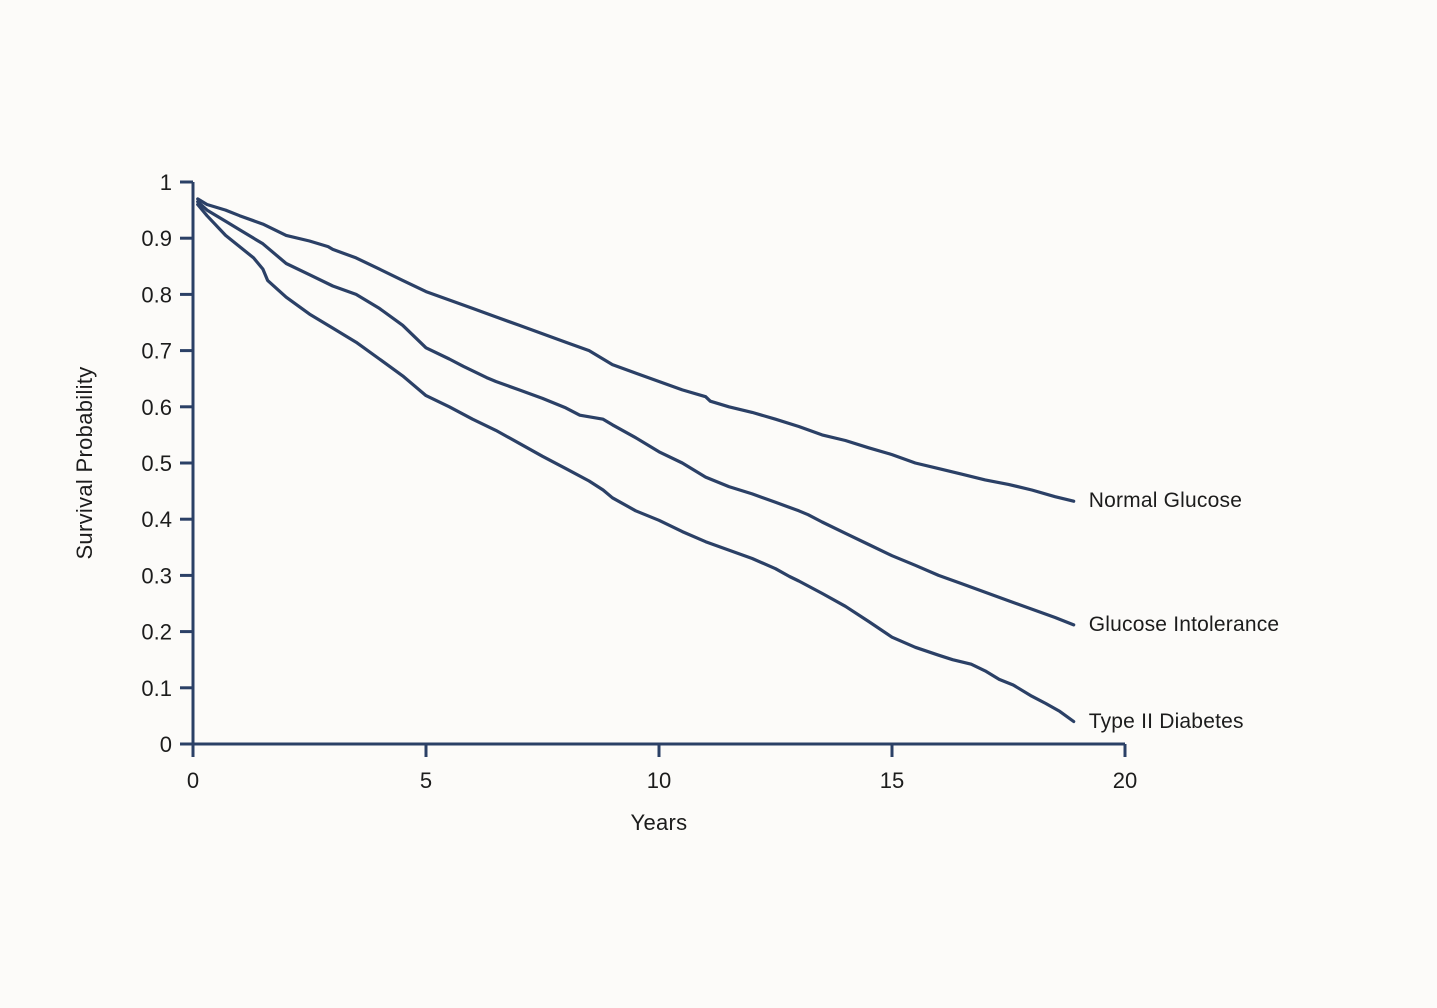 The image size is (1437, 1008). I want to click on series-label-type-ii-diabetes: Type II Diabetes, so click(1166, 721).